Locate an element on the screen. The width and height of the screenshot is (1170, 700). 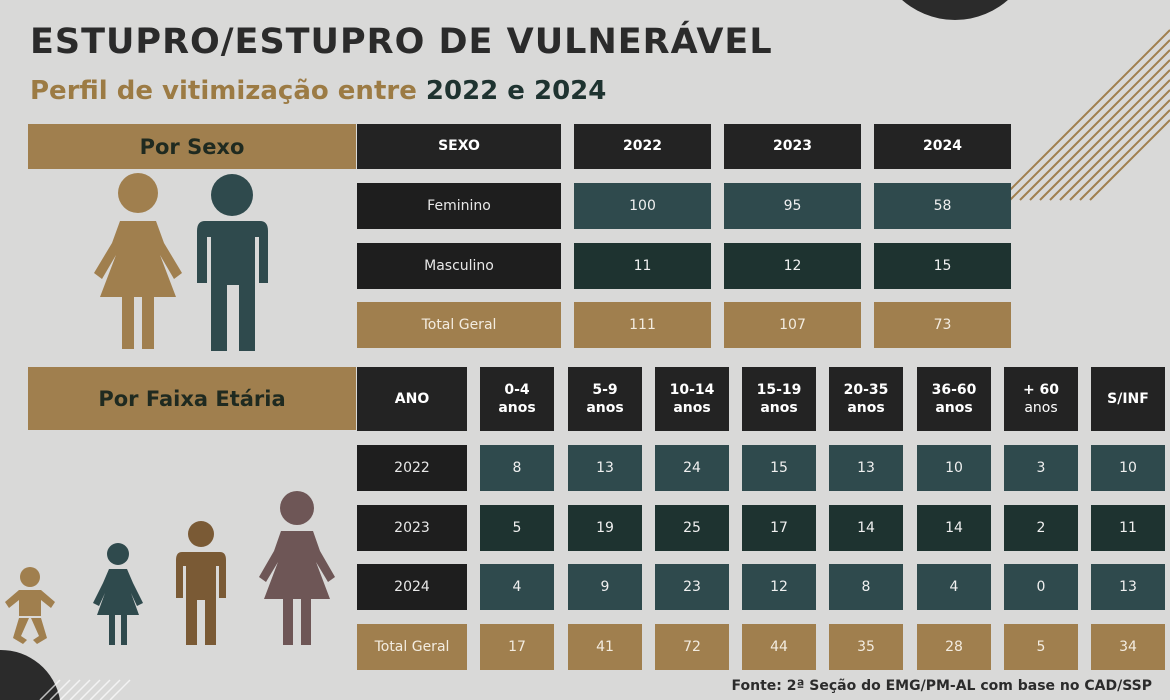
age-header-col: + 60 anos is located at coordinates (1041, 399).